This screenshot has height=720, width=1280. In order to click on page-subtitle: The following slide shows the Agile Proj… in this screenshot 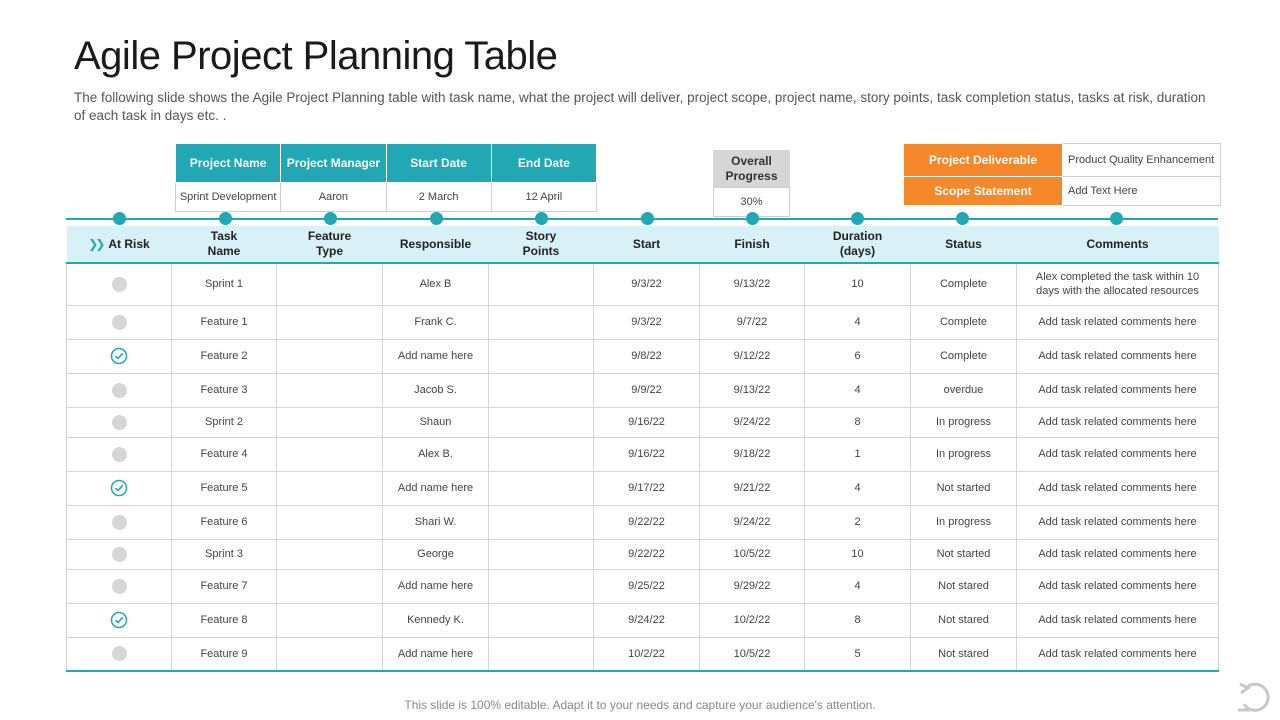, I will do `click(640, 106)`.